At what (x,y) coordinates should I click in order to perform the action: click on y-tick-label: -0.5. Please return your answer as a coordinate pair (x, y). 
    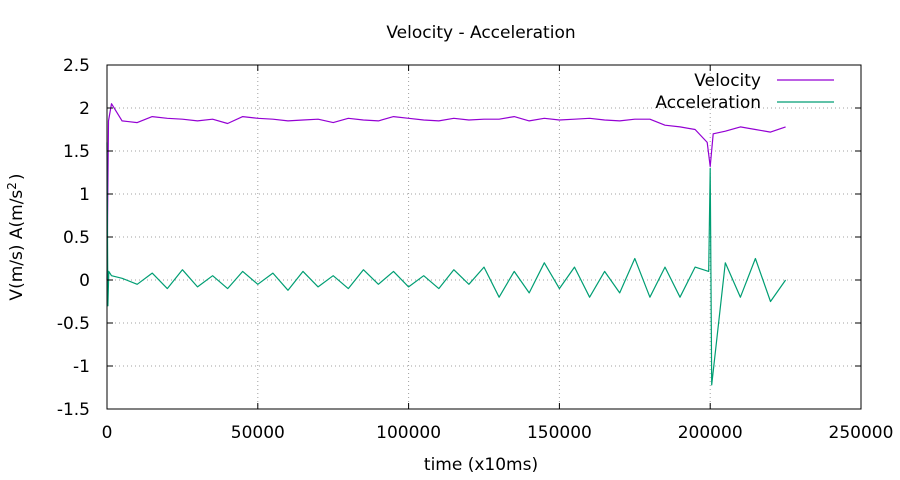
    Looking at the image, I should click on (73, 324).